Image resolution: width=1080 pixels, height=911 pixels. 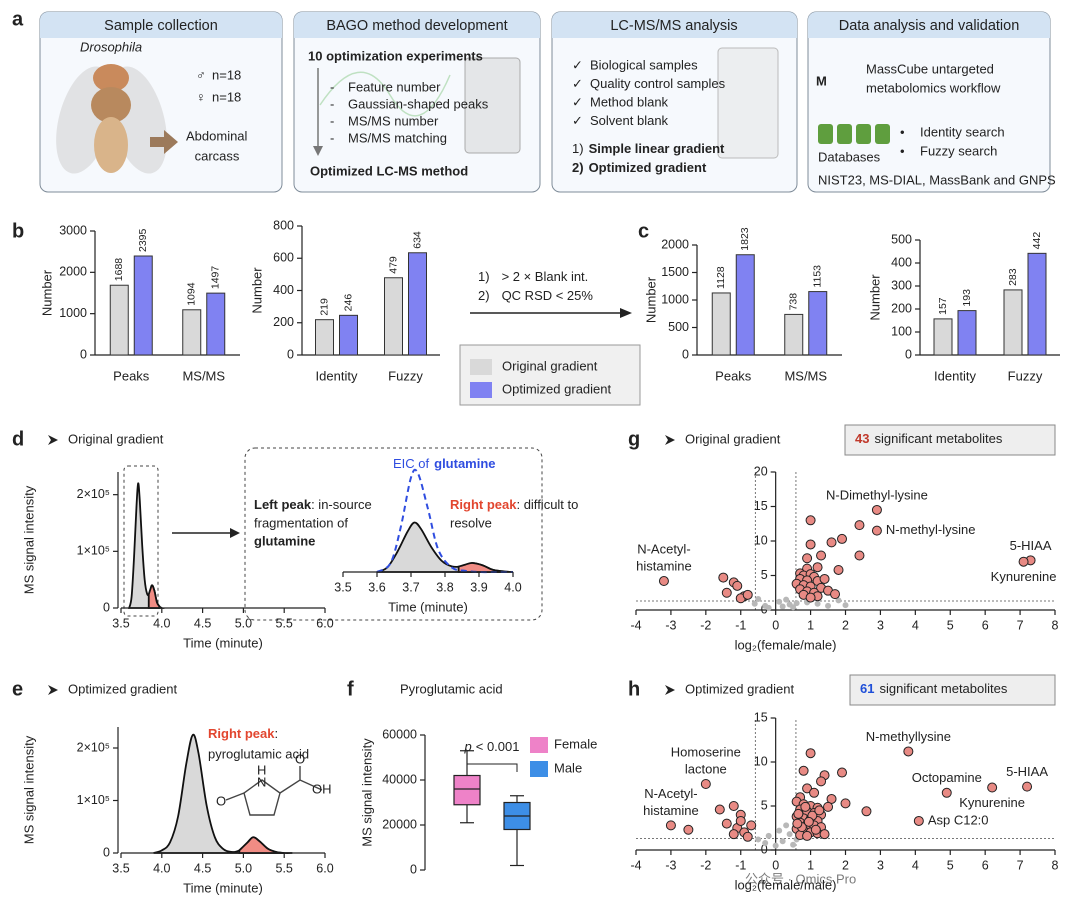 I want to click on value-label: 193, so click(x=967, y=298).